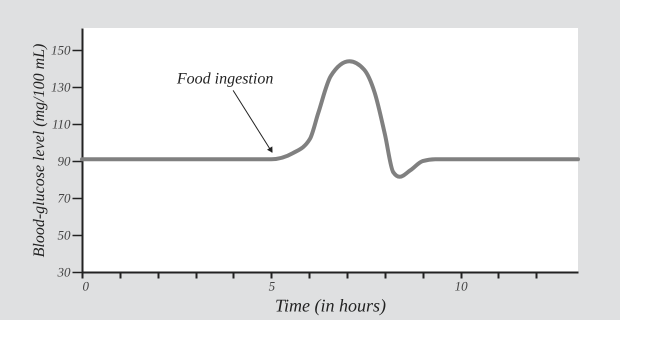  What do you see at coordinates (39, 151) in the screenshot?
I see `y-axis-title: Blood-glucose level (mg/100 mL)` at bounding box center [39, 151].